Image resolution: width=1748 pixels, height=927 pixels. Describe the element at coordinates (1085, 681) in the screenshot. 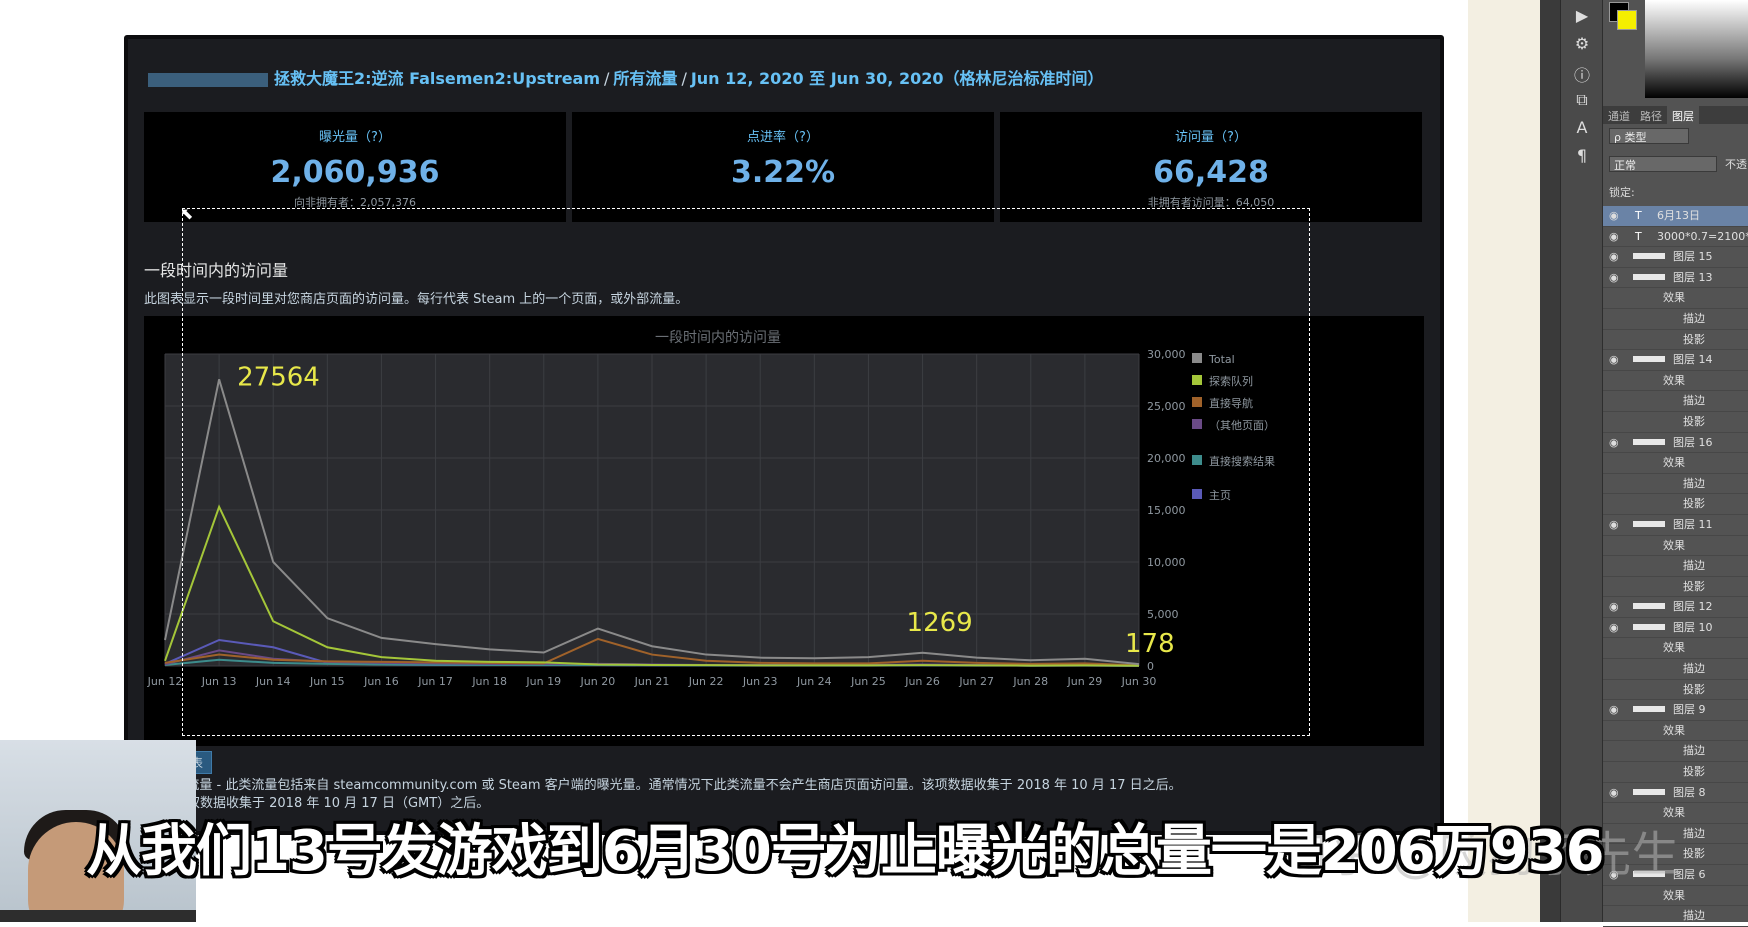

I see `x-tick-label: Jun 29` at that location.